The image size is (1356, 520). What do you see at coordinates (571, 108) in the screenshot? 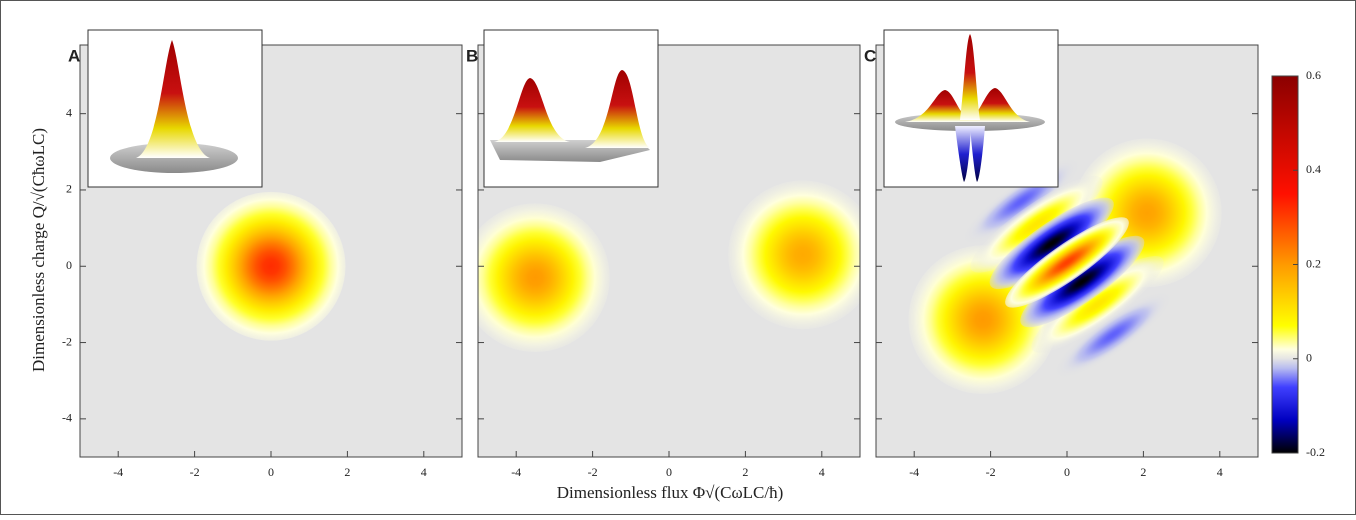
I see `inset-b` at bounding box center [571, 108].